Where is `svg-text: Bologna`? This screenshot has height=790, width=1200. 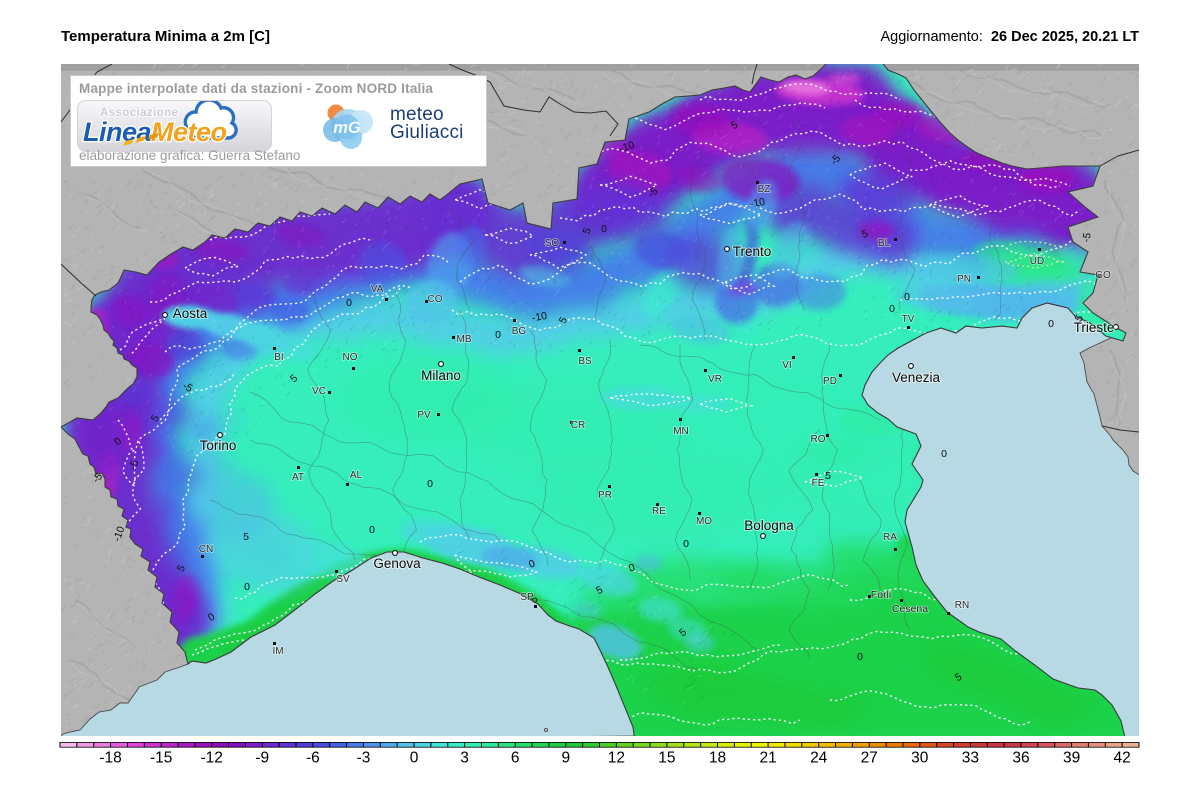
svg-text: Bologna is located at coordinates (769, 525).